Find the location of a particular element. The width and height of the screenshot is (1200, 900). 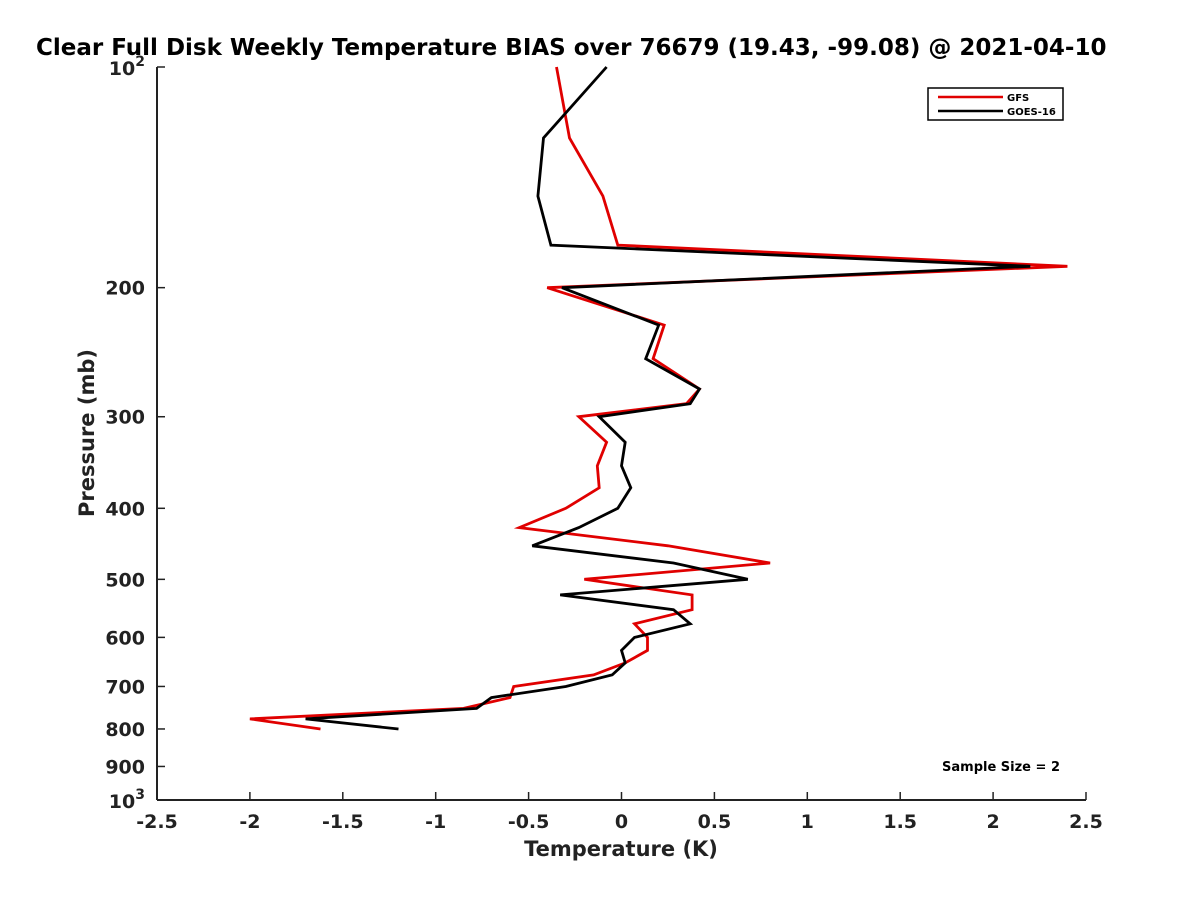

sample-size-annotation: Sample Size = 2 is located at coordinates (1001, 767).